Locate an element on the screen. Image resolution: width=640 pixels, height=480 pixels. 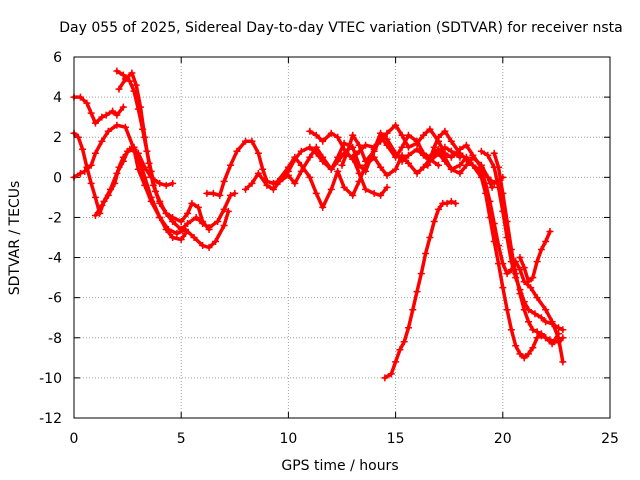
y-tick-label: 4 is located at coordinates (57, 98).